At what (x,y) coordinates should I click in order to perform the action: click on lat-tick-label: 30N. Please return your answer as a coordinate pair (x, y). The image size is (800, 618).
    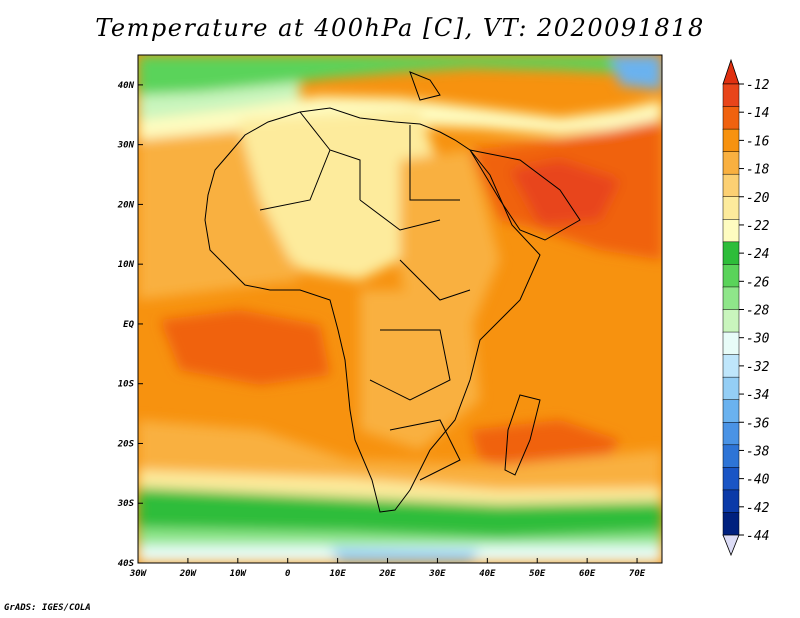
    Looking at the image, I should click on (126, 146).